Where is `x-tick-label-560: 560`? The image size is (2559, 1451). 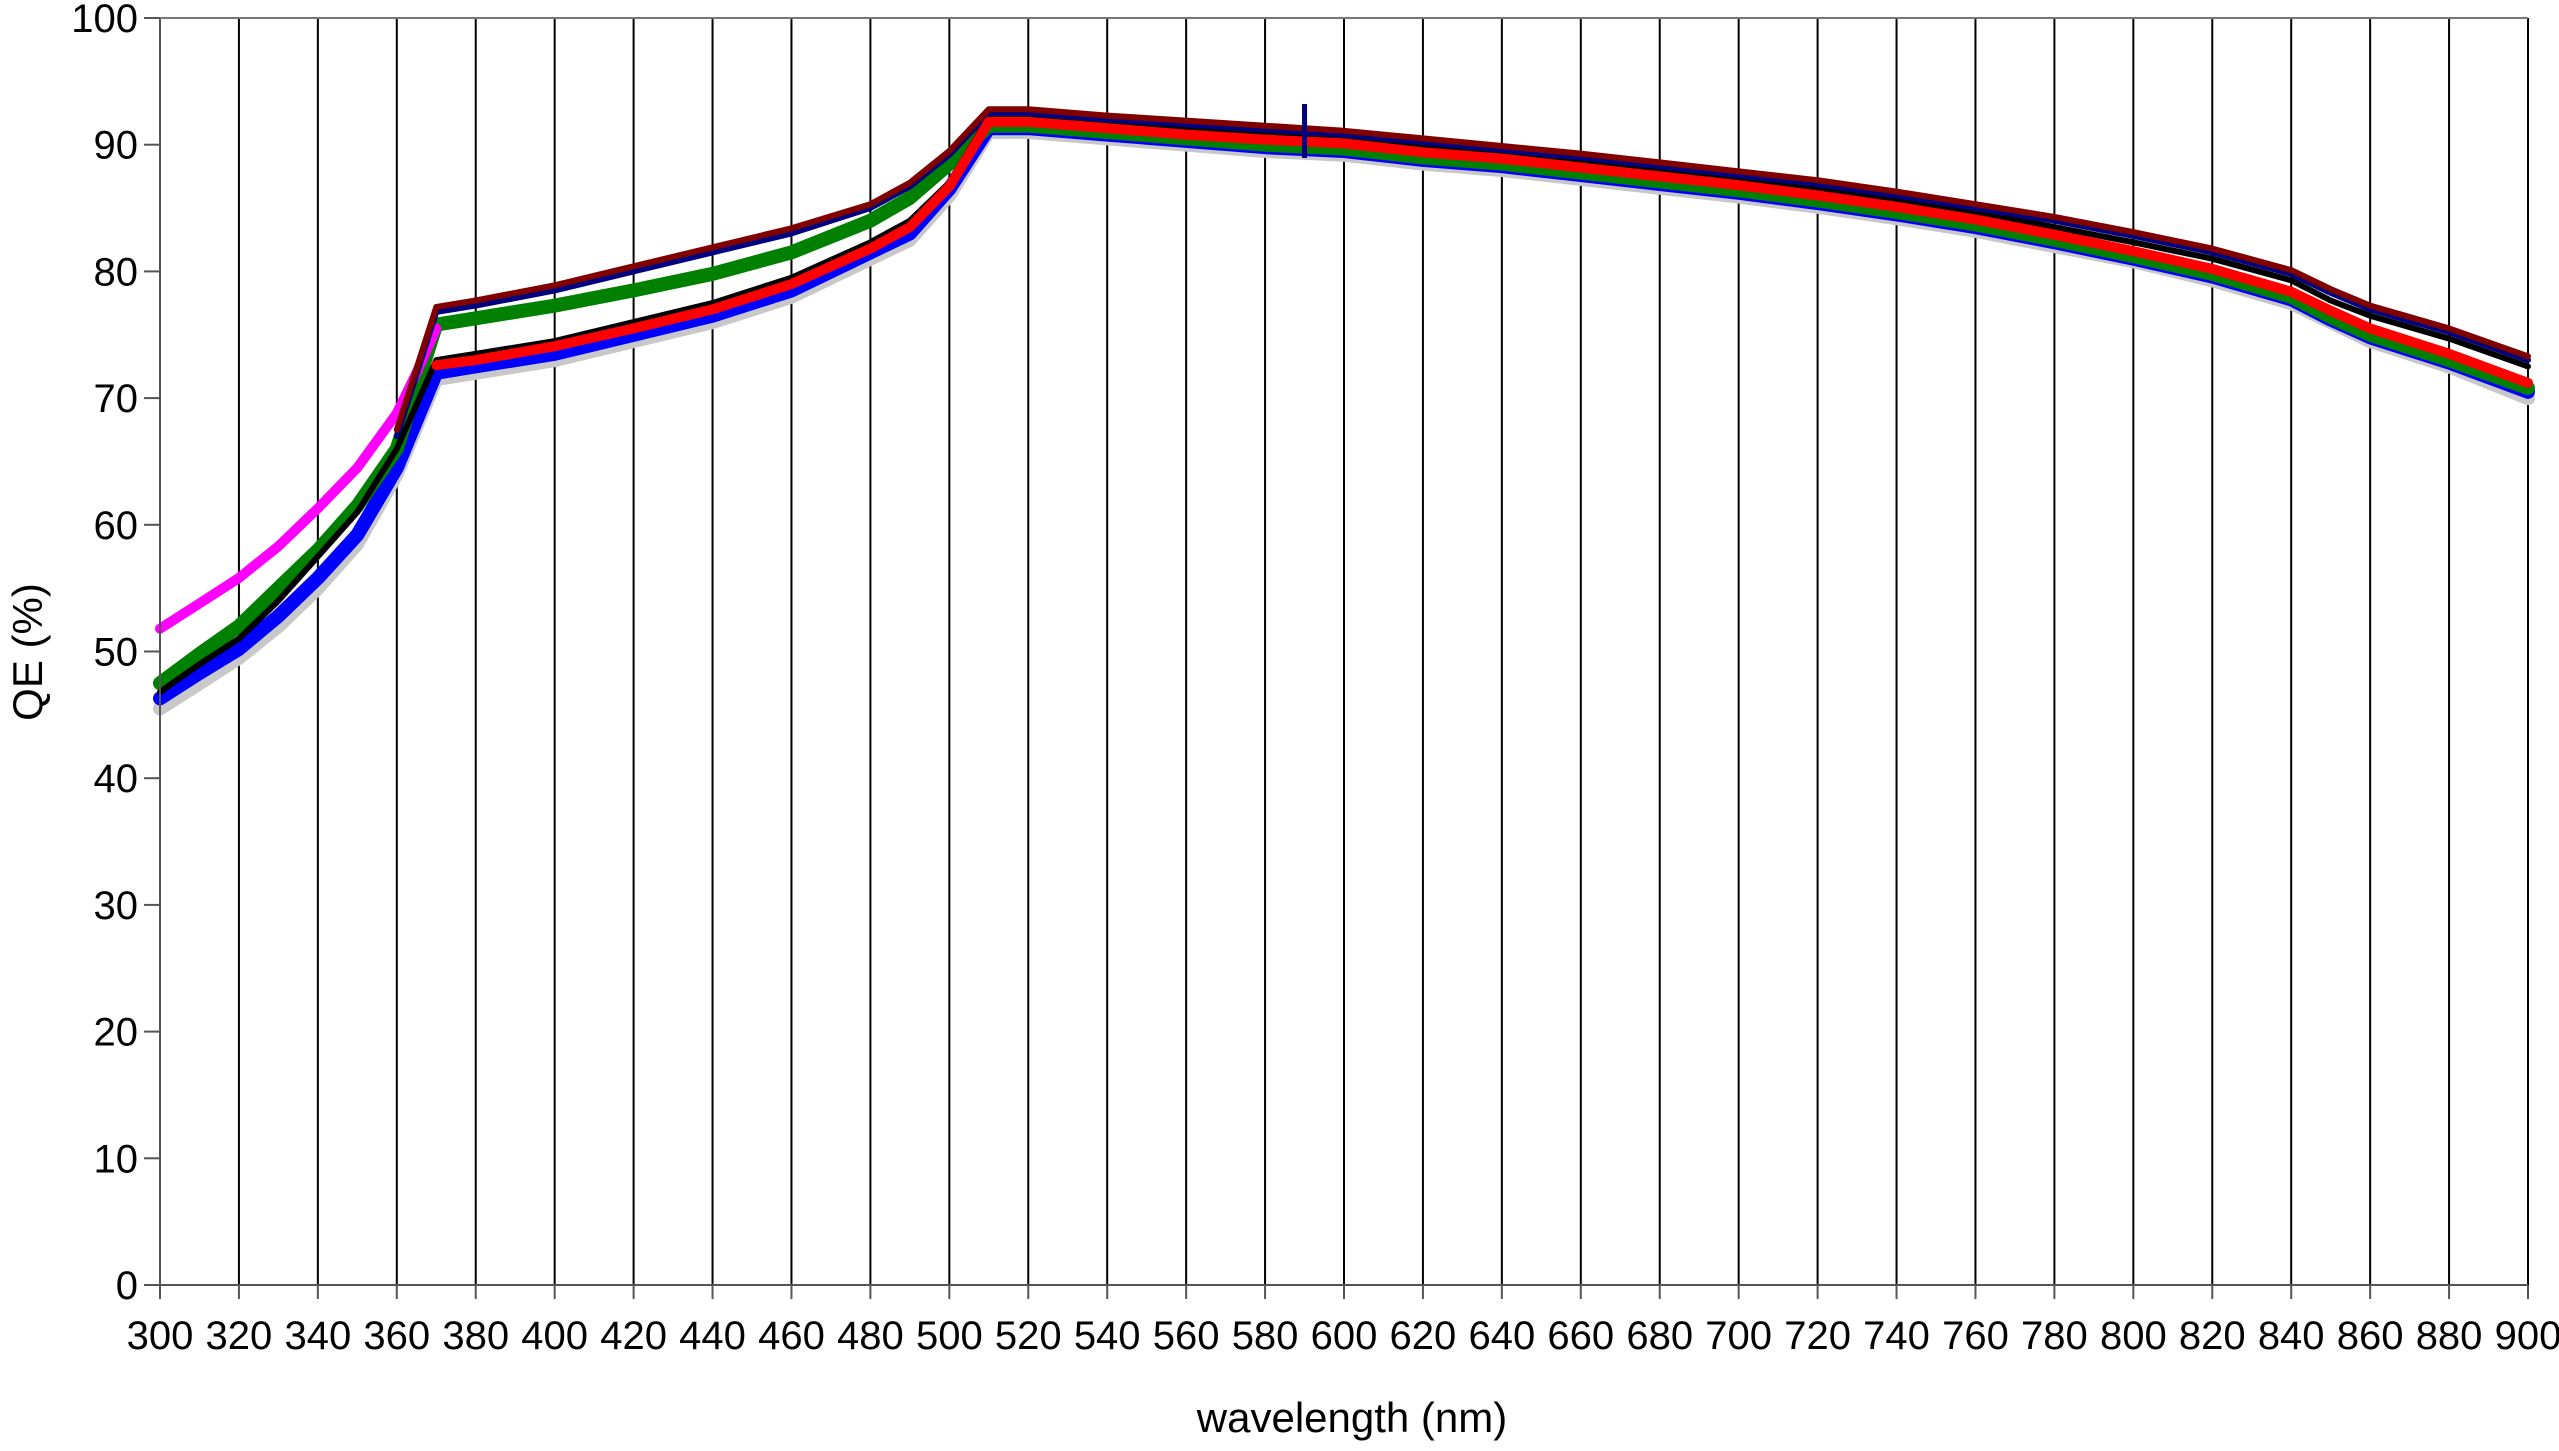 x-tick-label-560: 560 is located at coordinates (1186, 1336).